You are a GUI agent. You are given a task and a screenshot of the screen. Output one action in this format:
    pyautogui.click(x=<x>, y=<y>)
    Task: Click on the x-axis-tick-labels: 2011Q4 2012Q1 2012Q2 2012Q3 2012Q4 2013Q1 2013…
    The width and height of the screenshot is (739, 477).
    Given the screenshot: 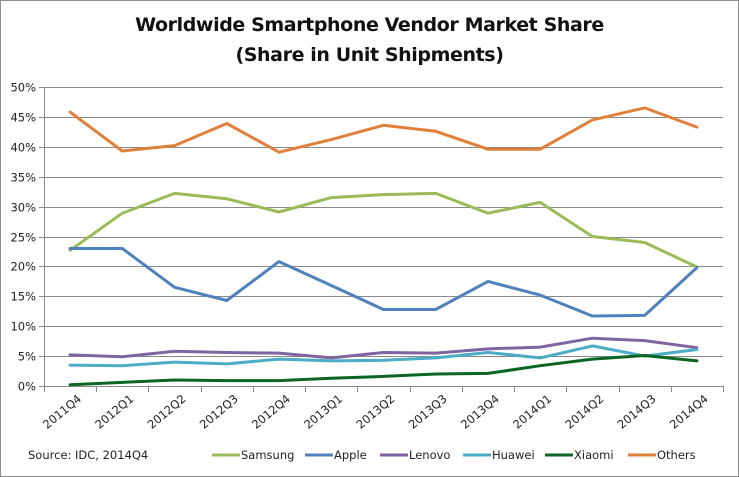 What is the action you would take?
    pyautogui.click(x=375, y=412)
    